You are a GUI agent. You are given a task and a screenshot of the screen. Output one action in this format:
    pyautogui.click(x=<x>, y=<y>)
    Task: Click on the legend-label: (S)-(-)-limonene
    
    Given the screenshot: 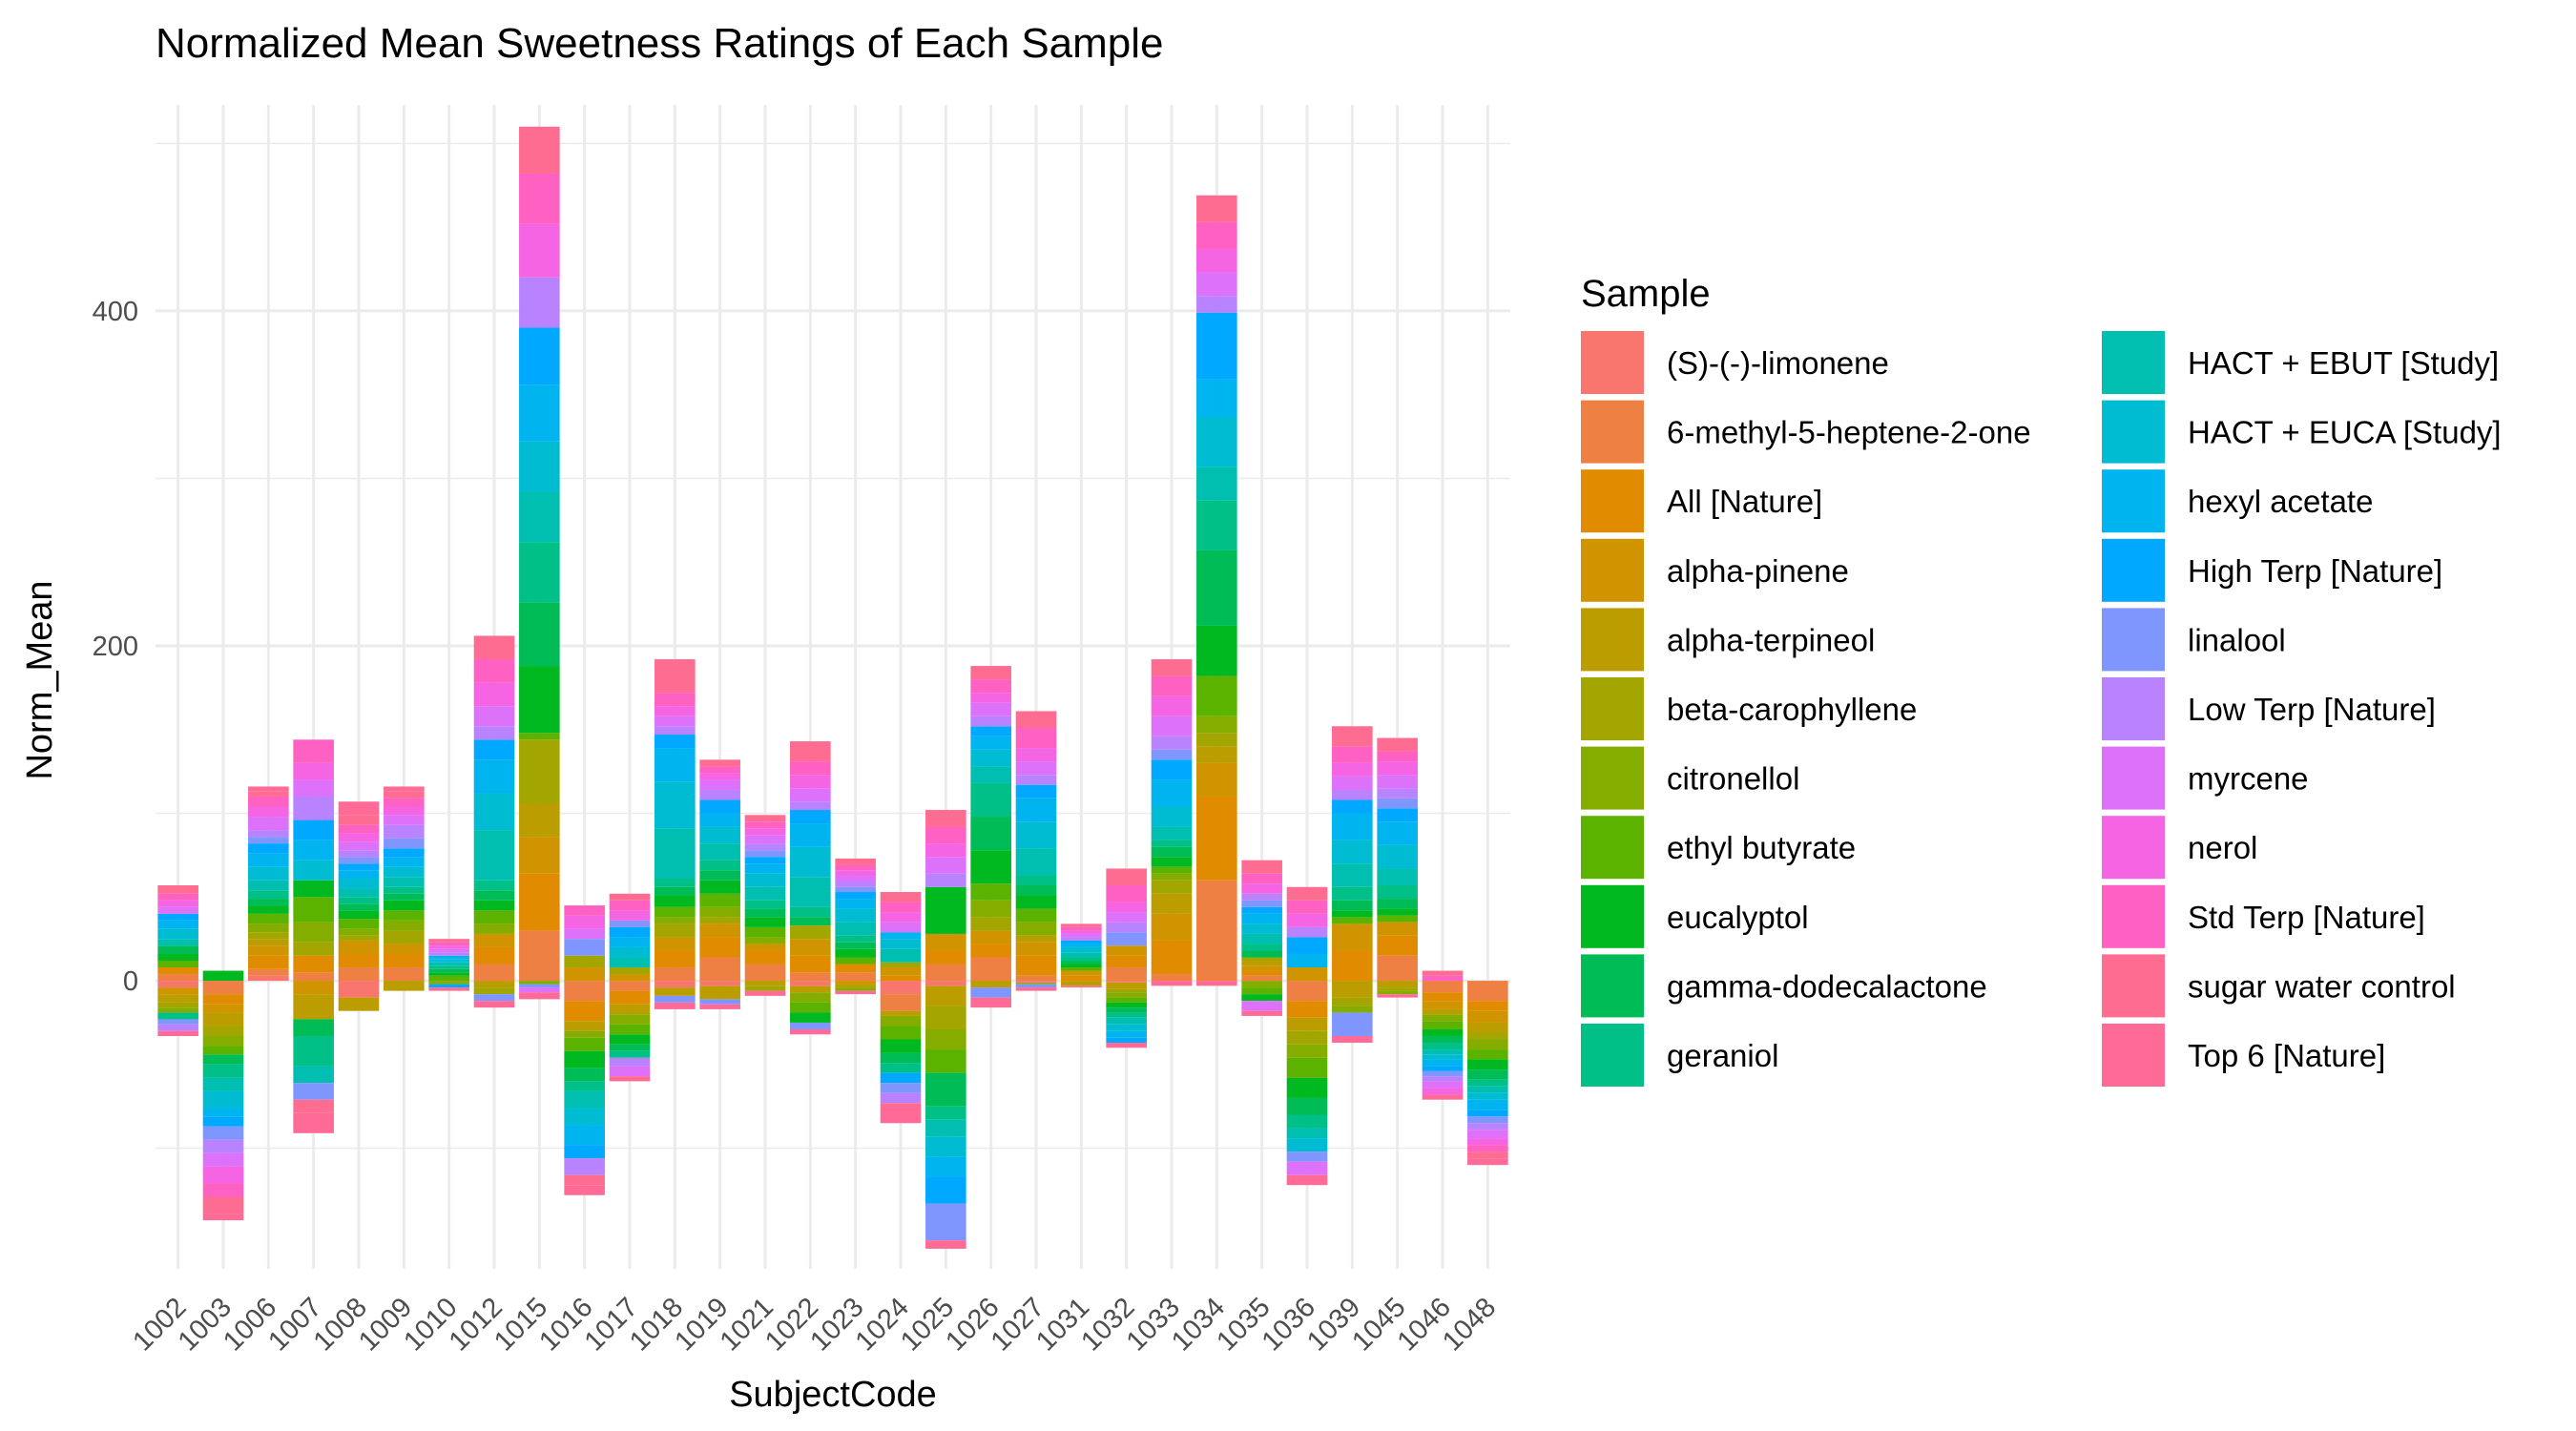 What is the action you would take?
    pyautogui.click(x=1778, y=363)
    